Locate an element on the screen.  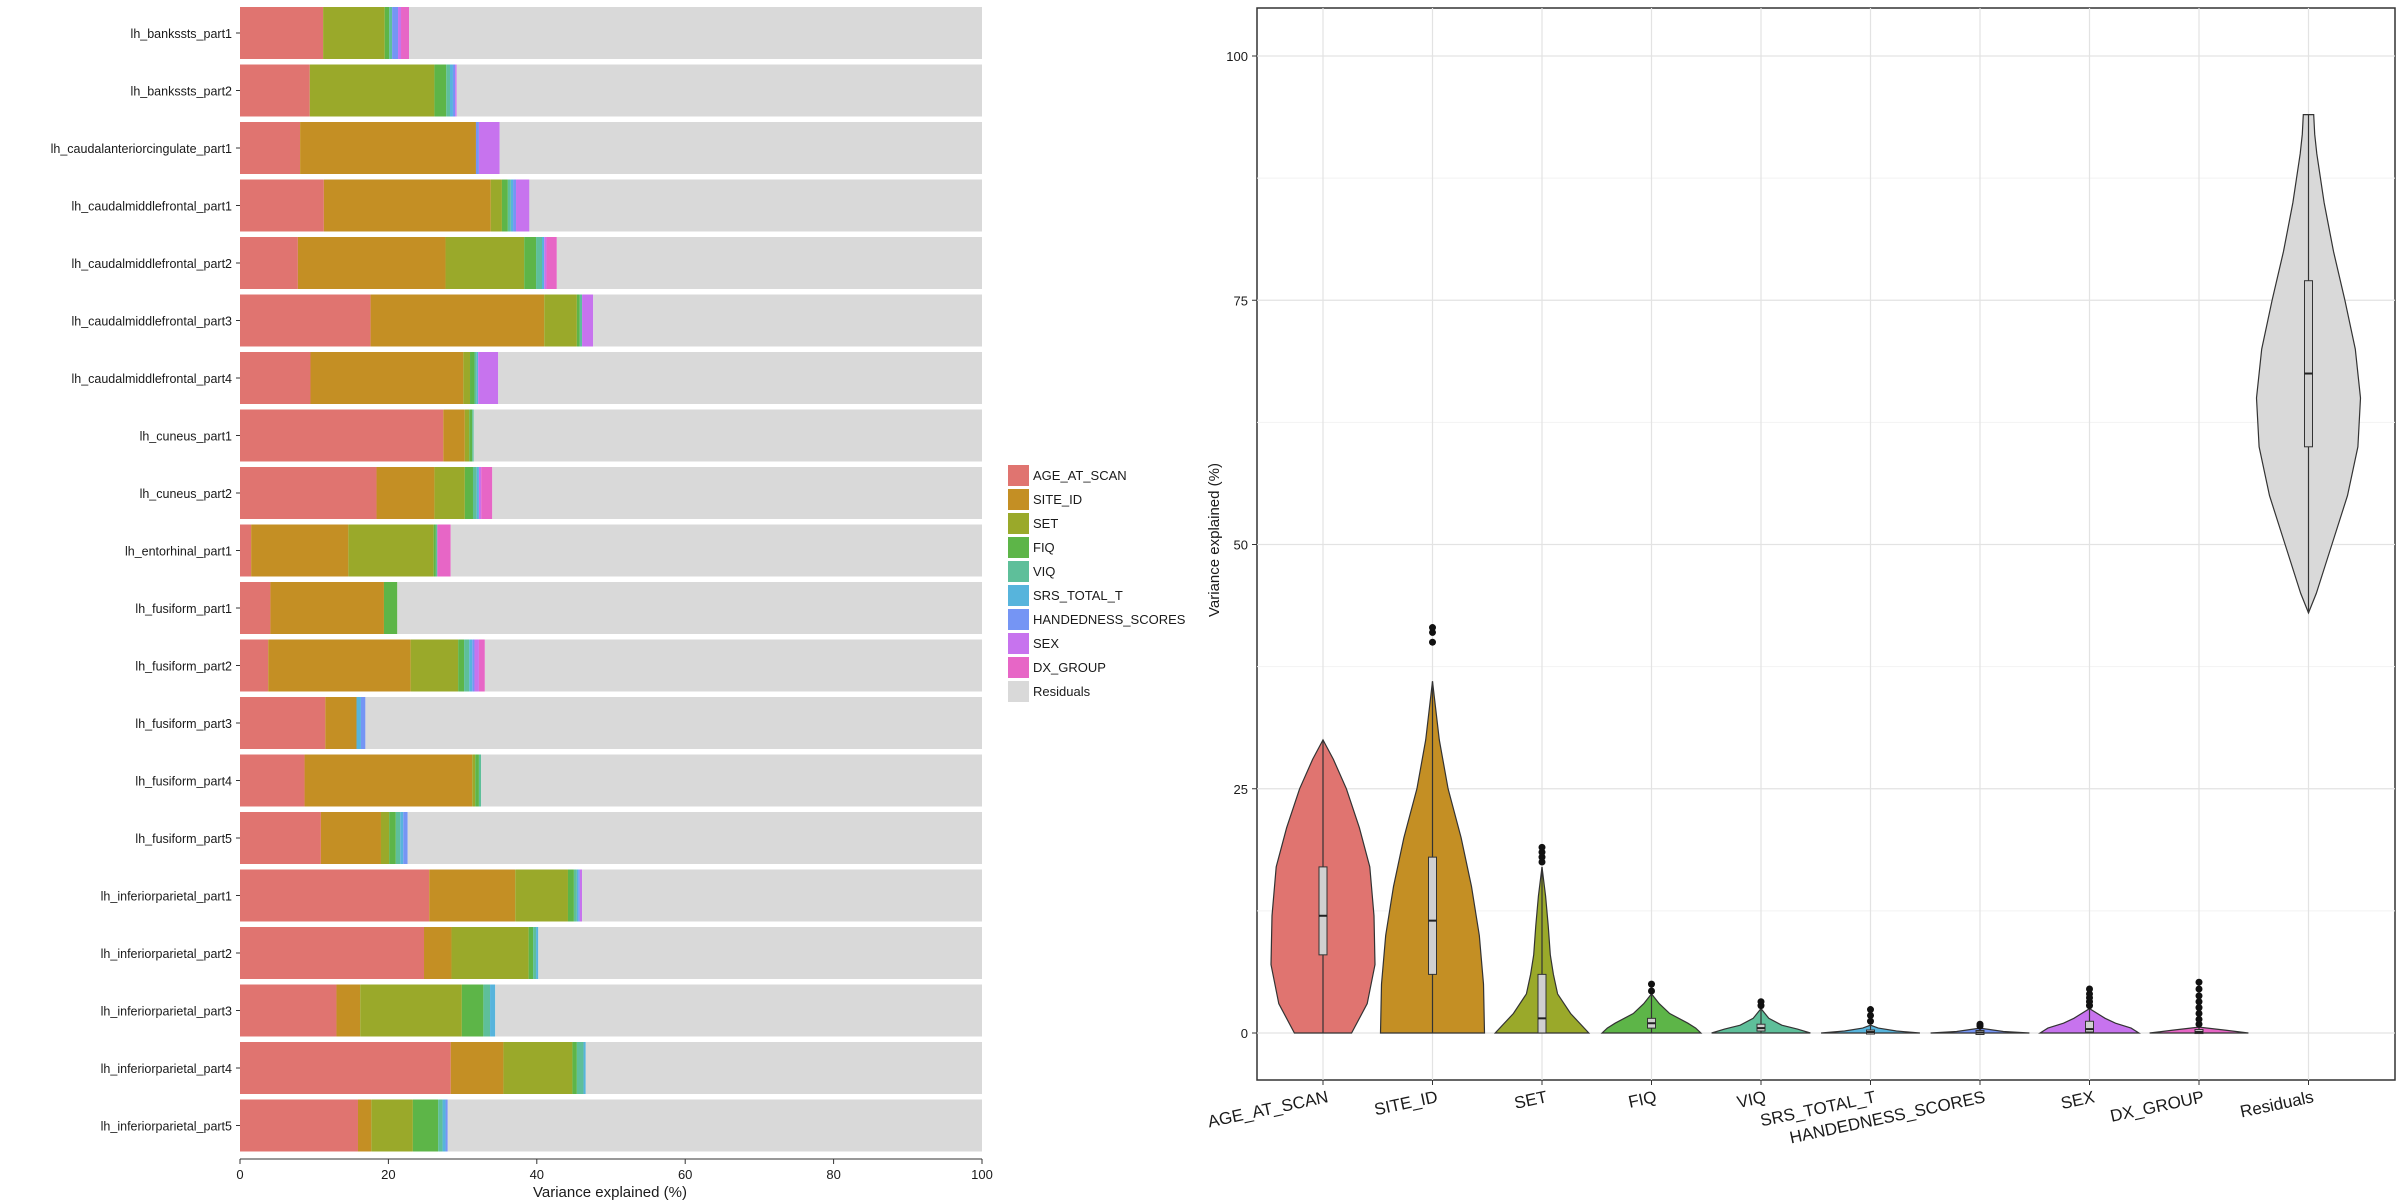
bar-x-axis-label: Variance explained (%) is located at coordinates (610, 1192).